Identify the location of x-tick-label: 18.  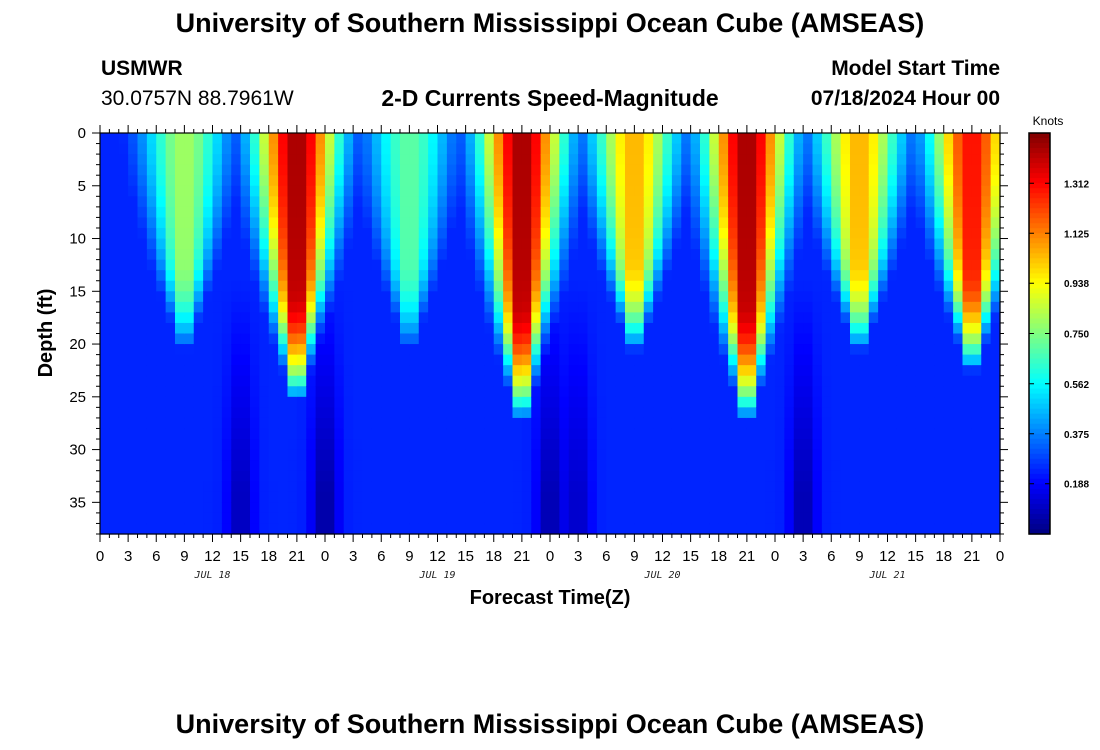
(718, 556).